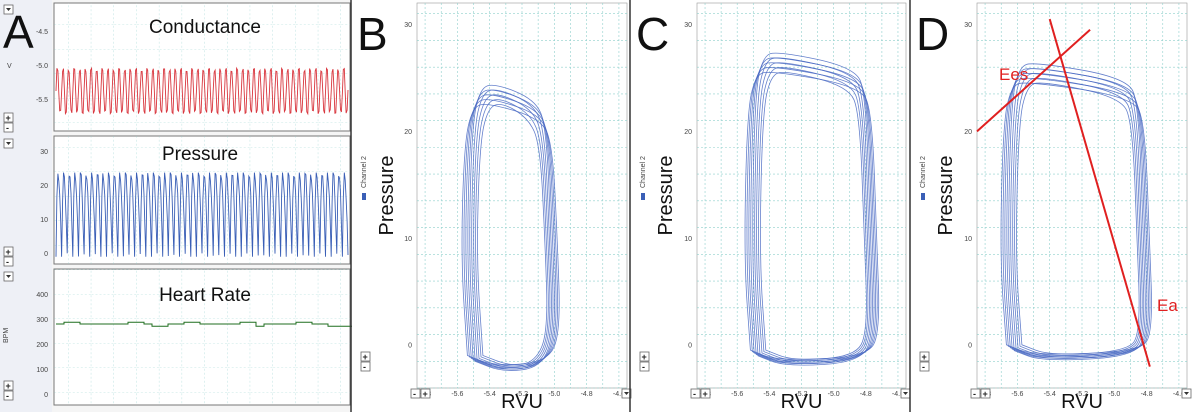 The height and width of the screenshot is (412, 1200). What do you see at coordinates (204, 324) in the screenshot?
I see `heart-rate-series-line` at bounding box center [204, 324].